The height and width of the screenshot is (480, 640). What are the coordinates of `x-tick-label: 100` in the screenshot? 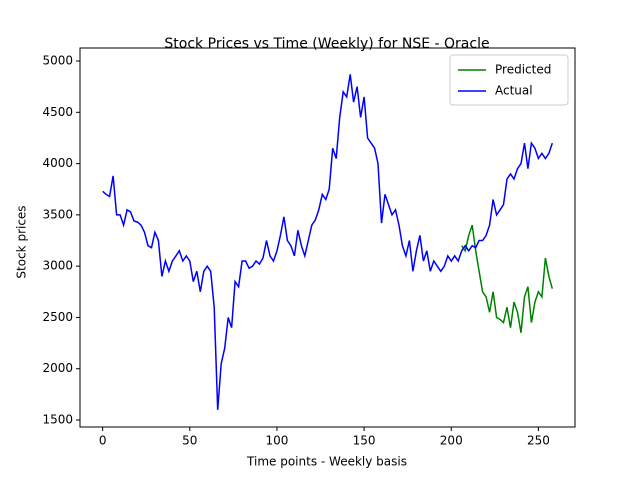 It's located at (277, 441).